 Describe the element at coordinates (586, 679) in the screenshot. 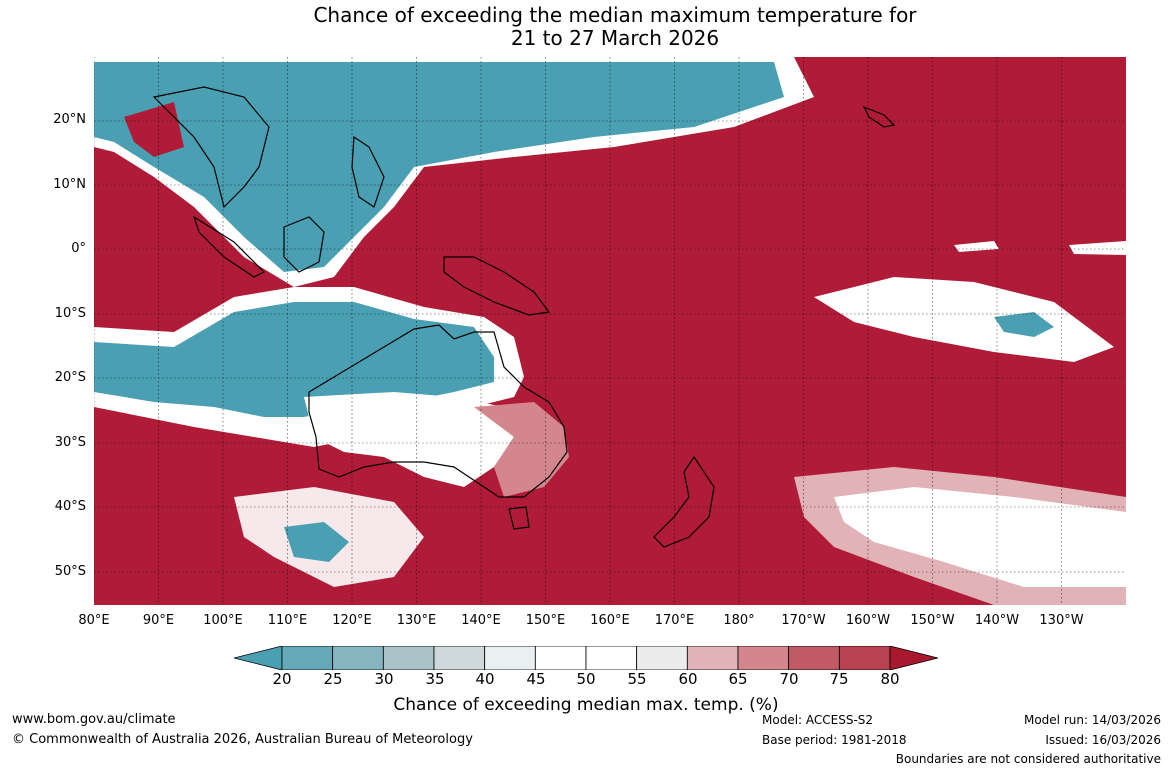

I see `colorbar-tick-50: 50` at that location.